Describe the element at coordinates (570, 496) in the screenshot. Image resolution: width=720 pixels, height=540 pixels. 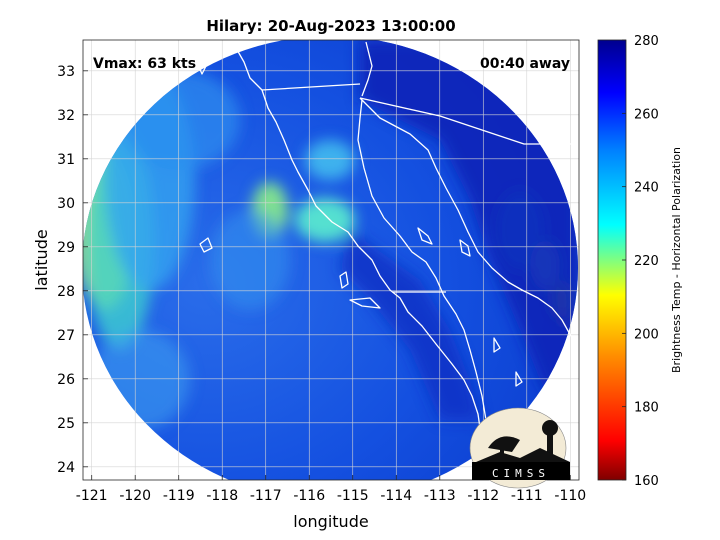
I see `x-tick-label: -110` at that location.